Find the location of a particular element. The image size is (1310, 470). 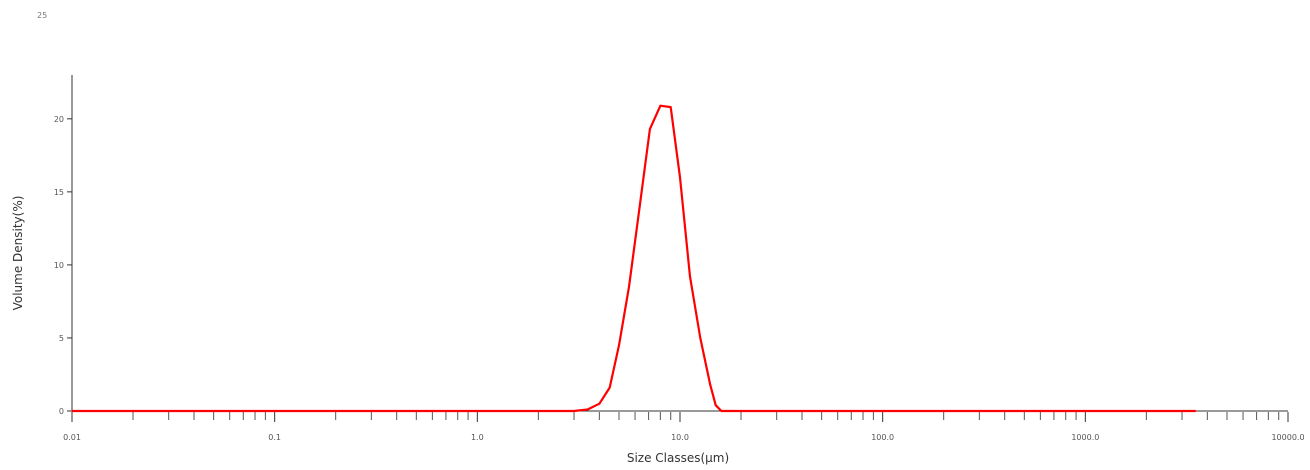

x-tick-label: 0.01 is located at coordinates (72, 437).